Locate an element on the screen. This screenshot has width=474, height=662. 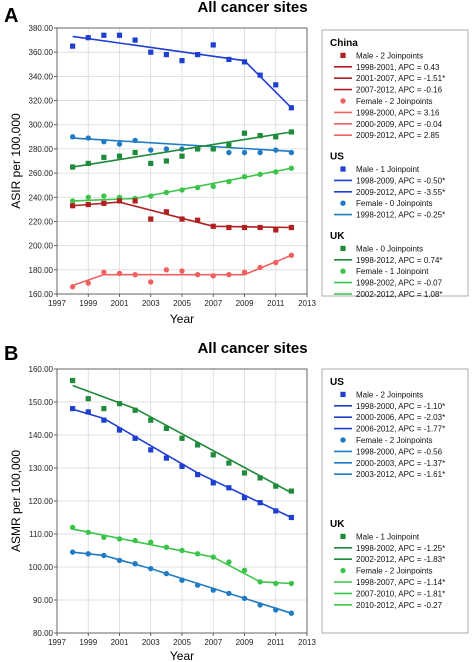
y-tick-label: 130.00 is located at coordinates (41, 468).